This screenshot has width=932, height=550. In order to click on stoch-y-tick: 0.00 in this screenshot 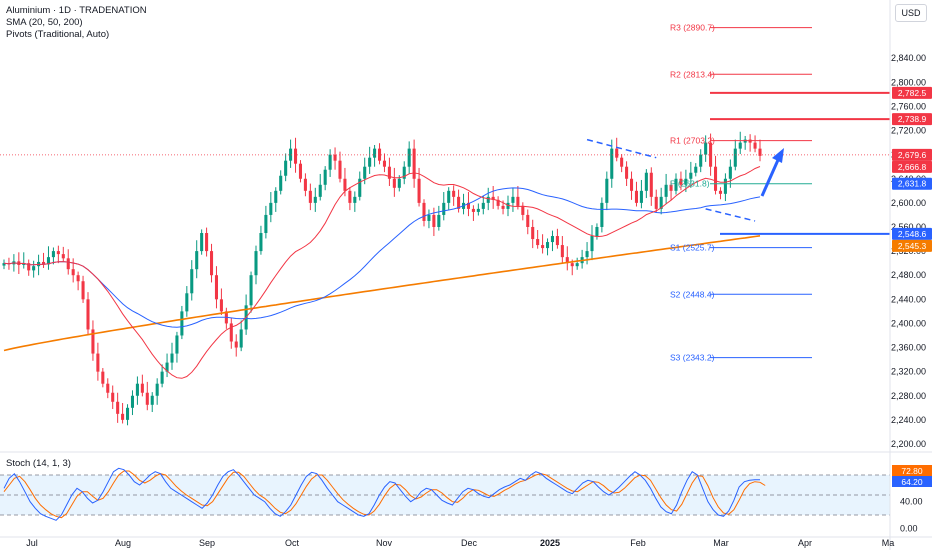, I will do `click(909, 528)`.